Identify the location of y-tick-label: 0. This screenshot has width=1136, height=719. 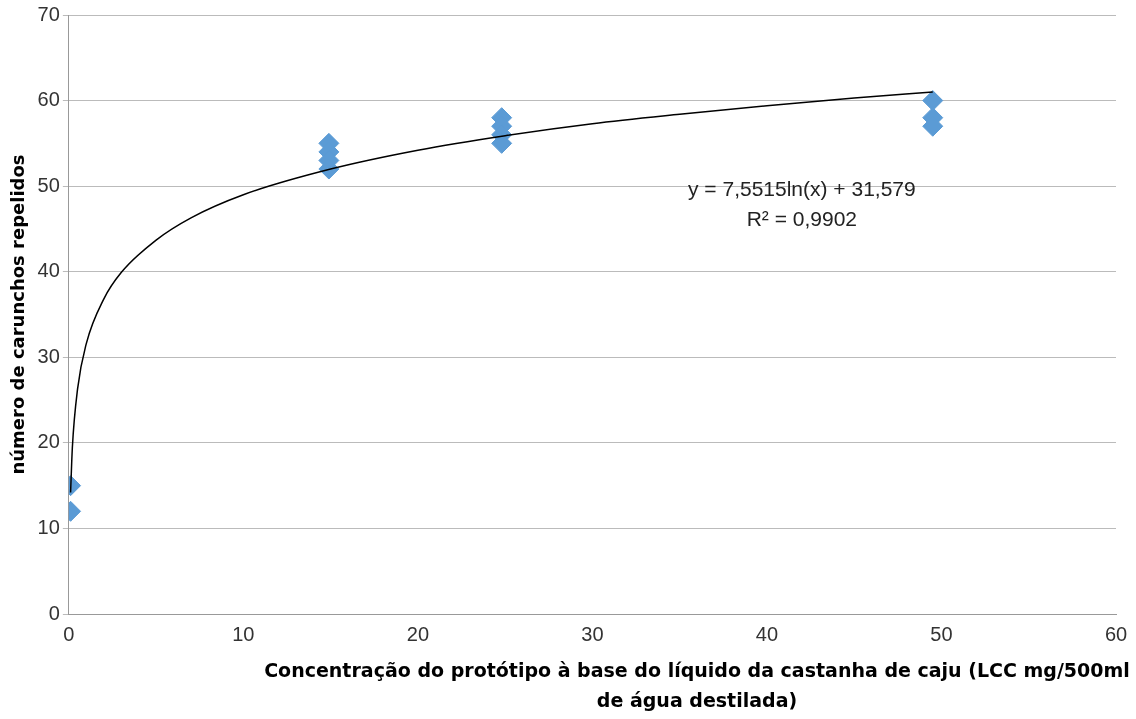
(54, 612).